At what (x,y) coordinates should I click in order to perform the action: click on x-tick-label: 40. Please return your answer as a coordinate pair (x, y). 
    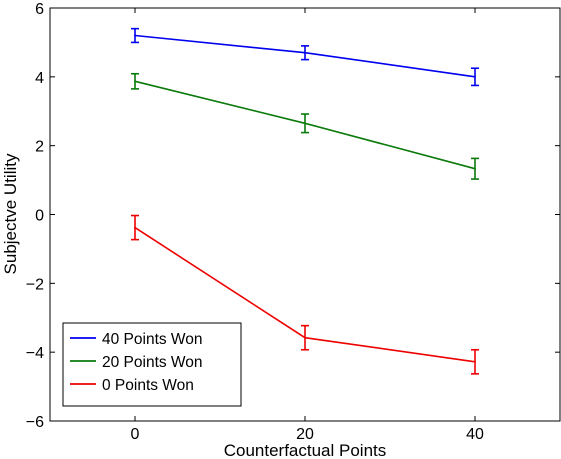
    Looking at the image, I should click on (475, 434).